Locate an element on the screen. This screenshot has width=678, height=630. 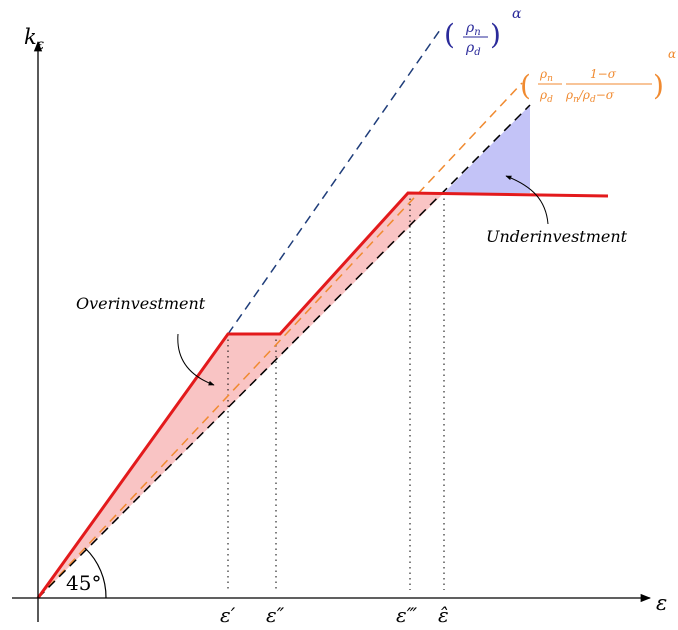
orange-formula: ( ρn ρd 1−σ ρn/ρd−σ ) α is located at coordinates (598, 76).